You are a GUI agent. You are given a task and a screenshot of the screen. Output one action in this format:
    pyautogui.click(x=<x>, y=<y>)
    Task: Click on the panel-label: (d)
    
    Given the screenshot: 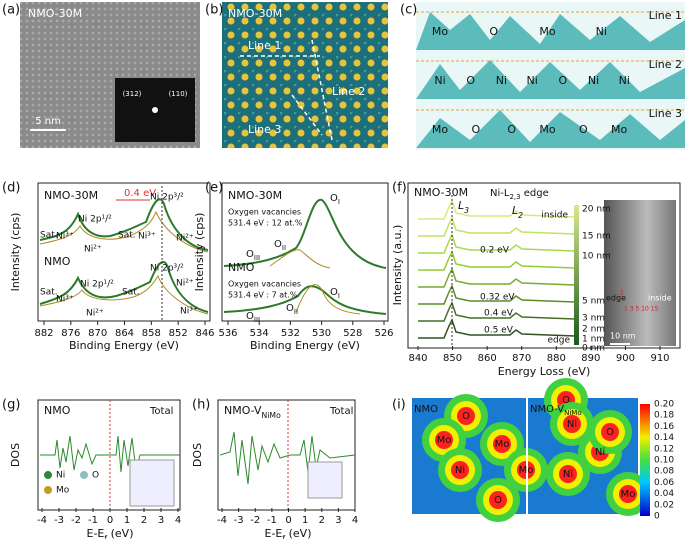 What is the action you would take?
    pyautogui.click(x=11, y=188)
    